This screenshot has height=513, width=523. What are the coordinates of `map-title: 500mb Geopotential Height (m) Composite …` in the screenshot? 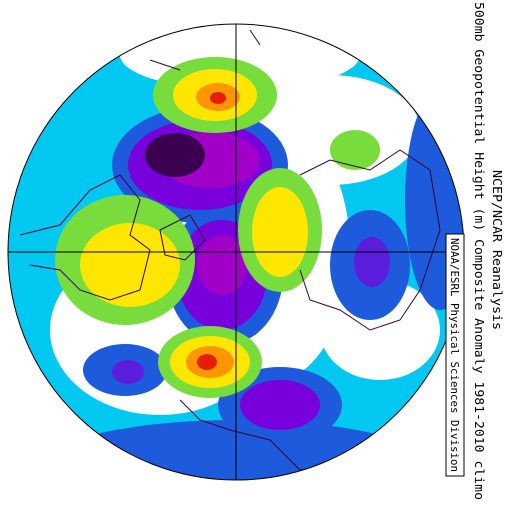 It's located at (479, 251).